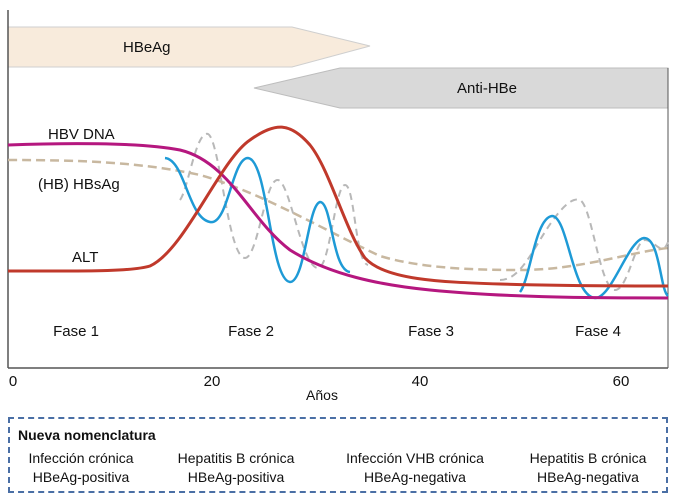 The image size is (674, 498). What do you see at coordinates (236, 468) in the screenshot?
I see `stage-2: Hepatitis B crónica HBeAg-positiva` at bounding box center [236, 468].